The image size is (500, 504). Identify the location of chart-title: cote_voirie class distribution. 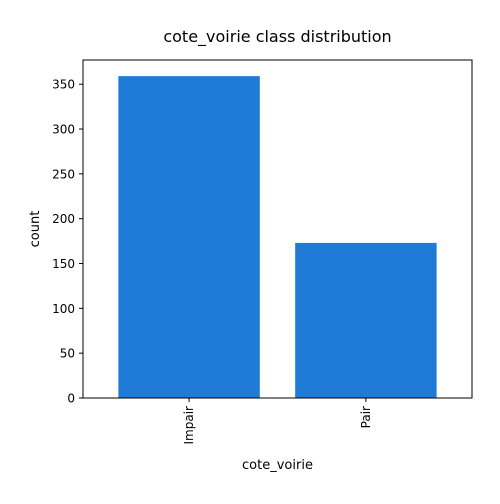
(277, 37).